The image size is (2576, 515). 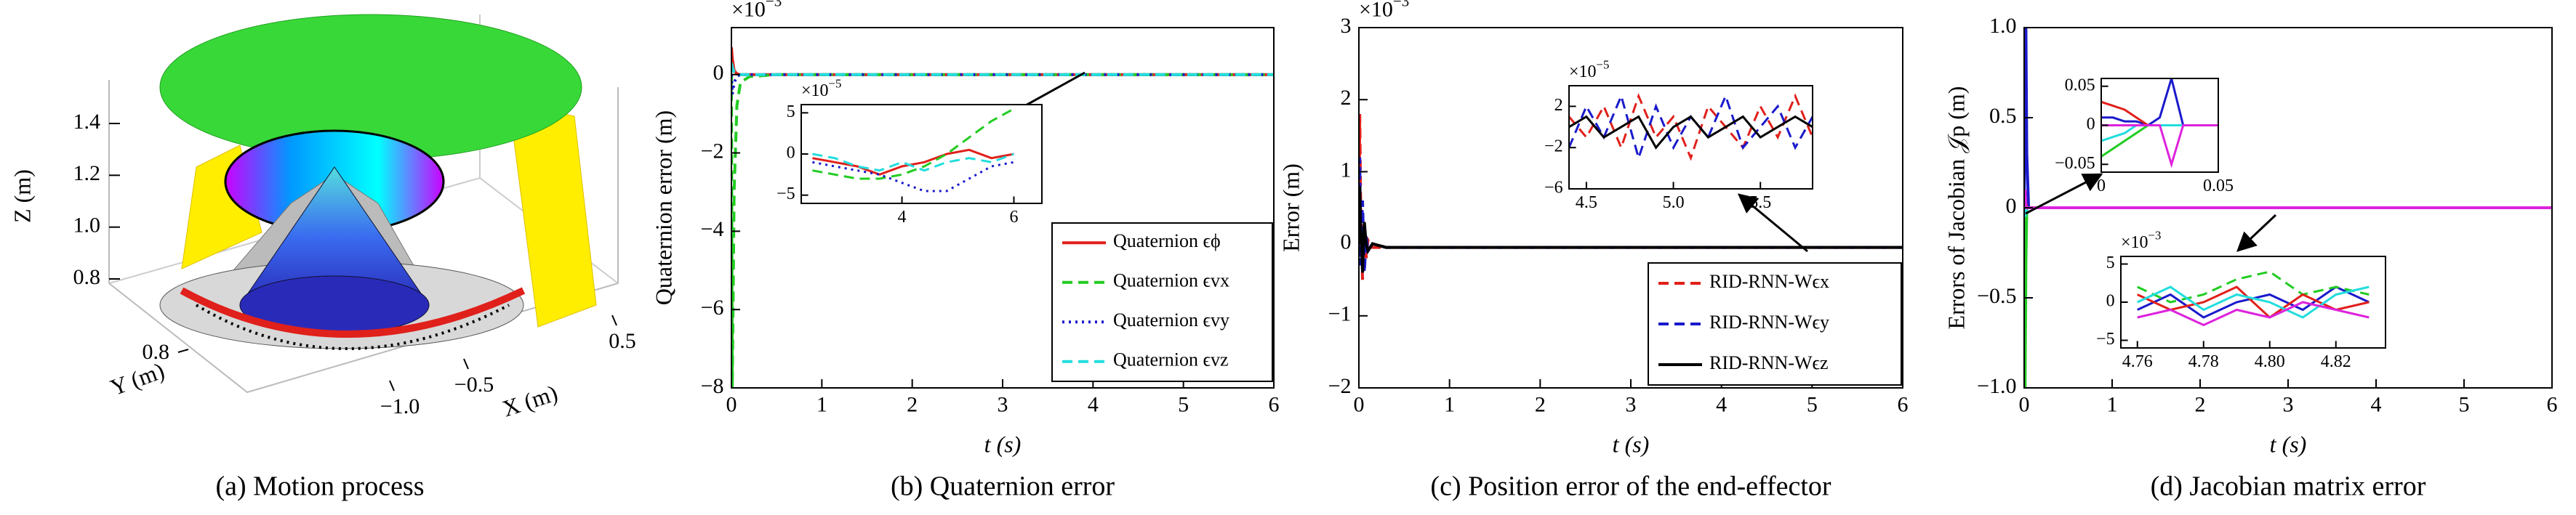 What do you see at coordinates (1162, 302) in the screenshot?
I see `legend-box` at bounding box center [1162, 302].